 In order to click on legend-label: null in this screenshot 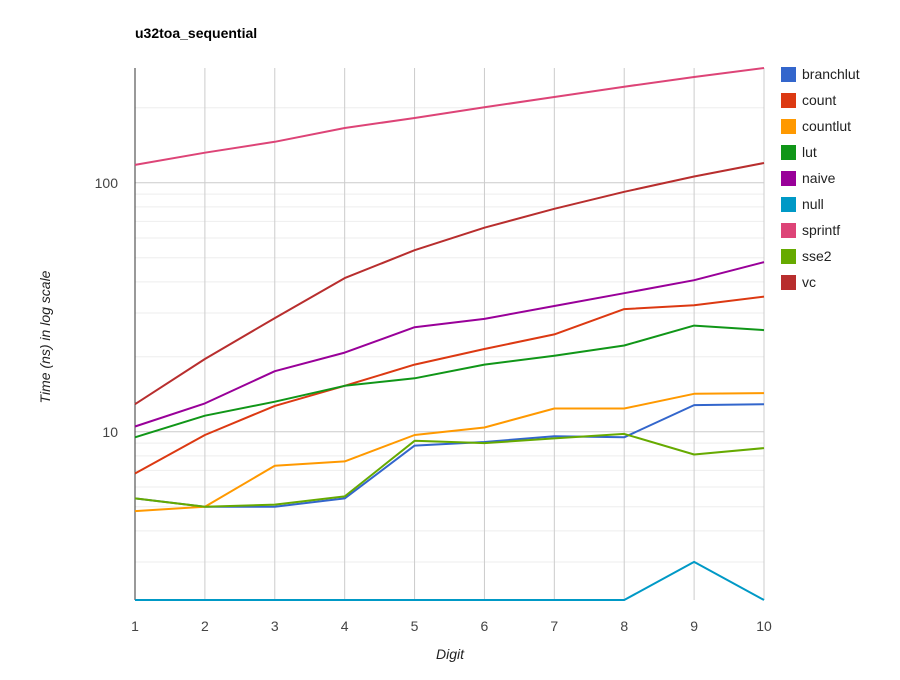, I will do `click(813, 204)`.